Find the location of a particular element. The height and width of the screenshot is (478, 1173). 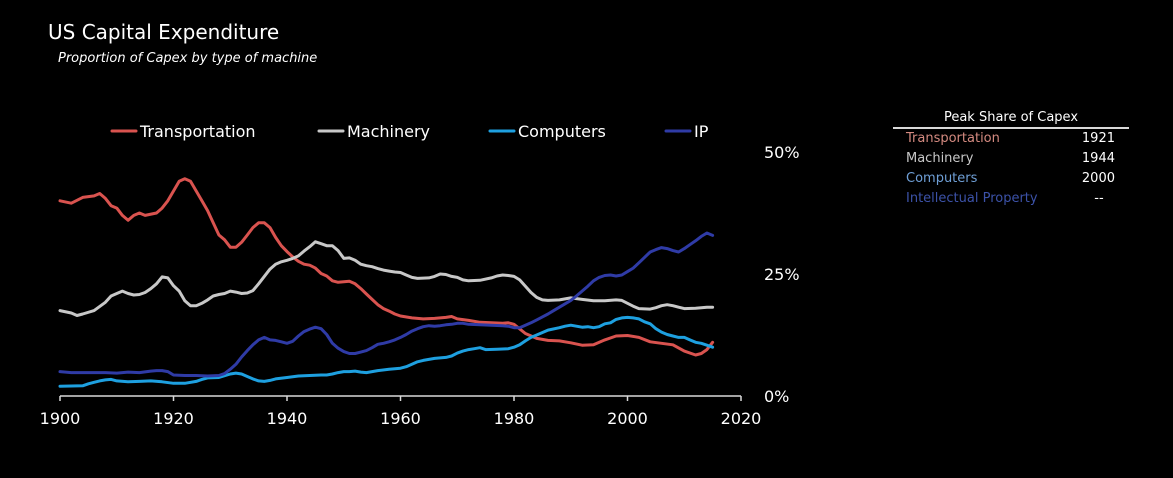

peak-row-label: Intellectual Property is located at coordinates (972, 198).